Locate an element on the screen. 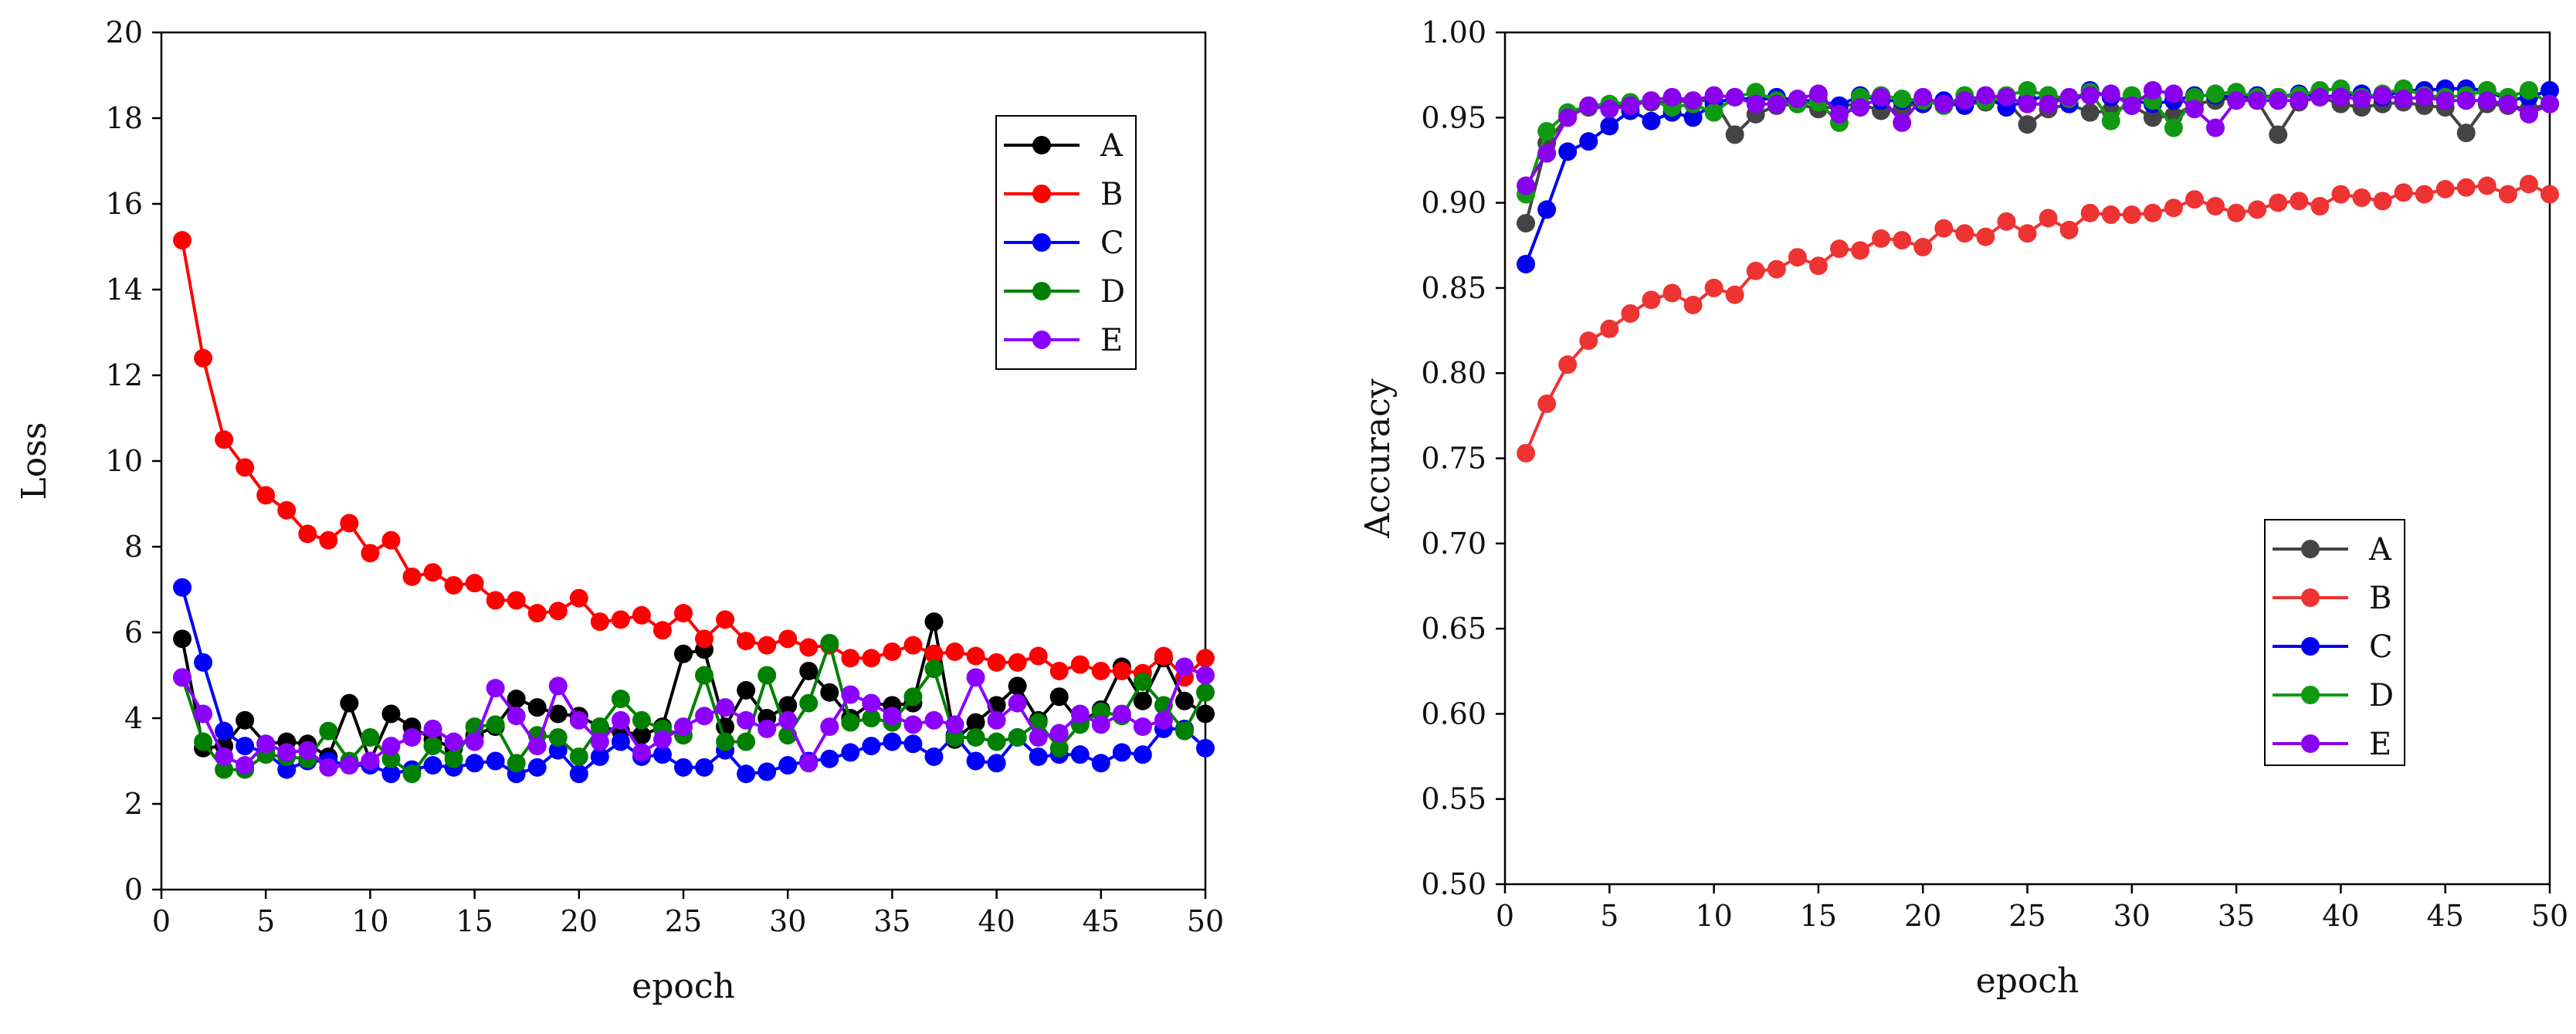  legend-marker-E is located at coordinates (2310, 744).